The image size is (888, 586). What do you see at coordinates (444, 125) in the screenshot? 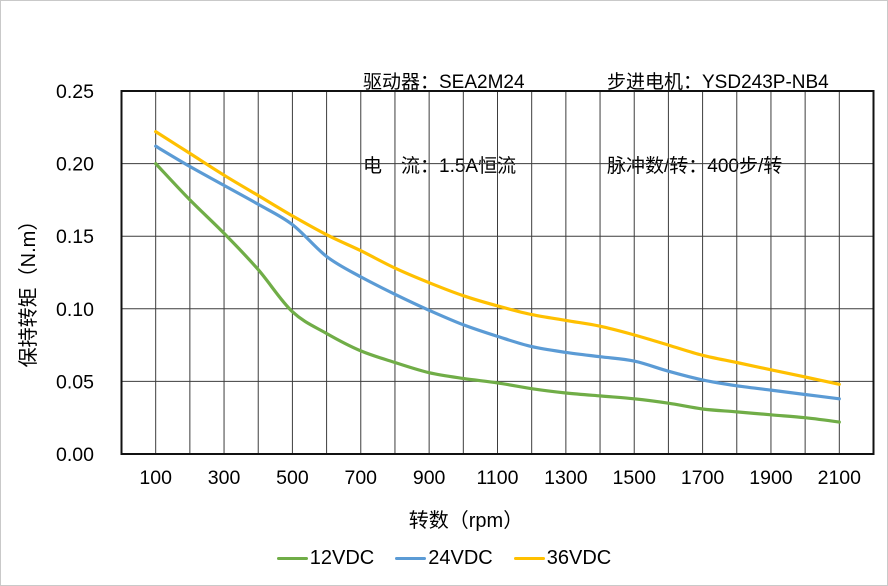
I see `spec-left-column: 驱动器：SEA2M24 电 流：1.5A恒流` at bounding box center [444, 125].